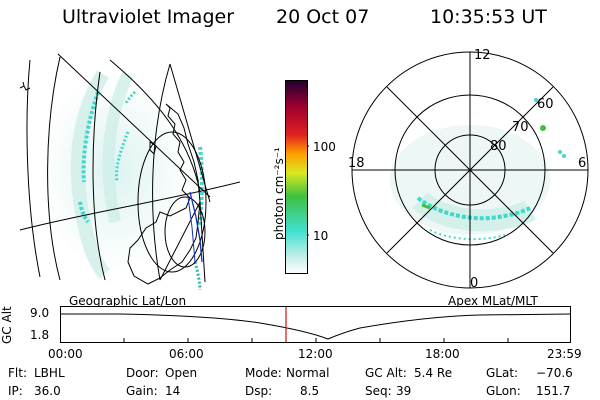  Describe the element at coordinates (15, 391) in the screenshot. I see `ip-label: IP:` at that location.